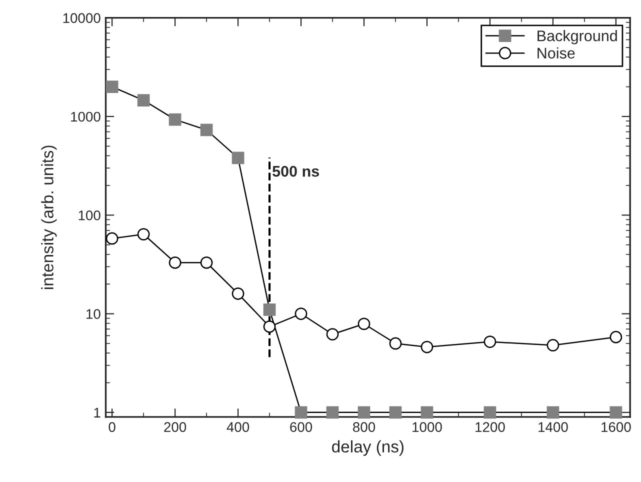  I want to click on y-tick-label: 10, so click(93, 314).